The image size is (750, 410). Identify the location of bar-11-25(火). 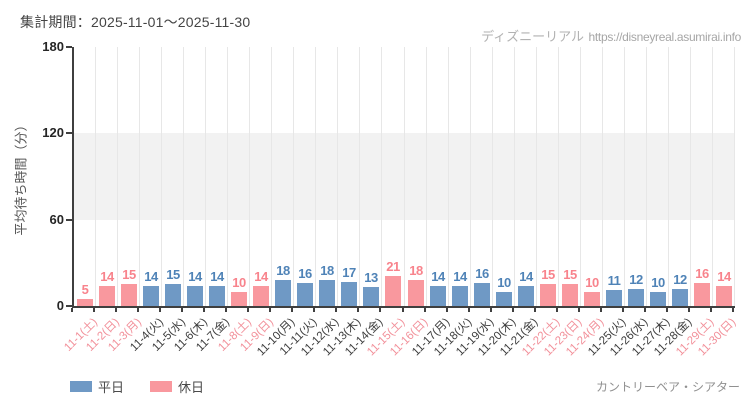
(614, 298).